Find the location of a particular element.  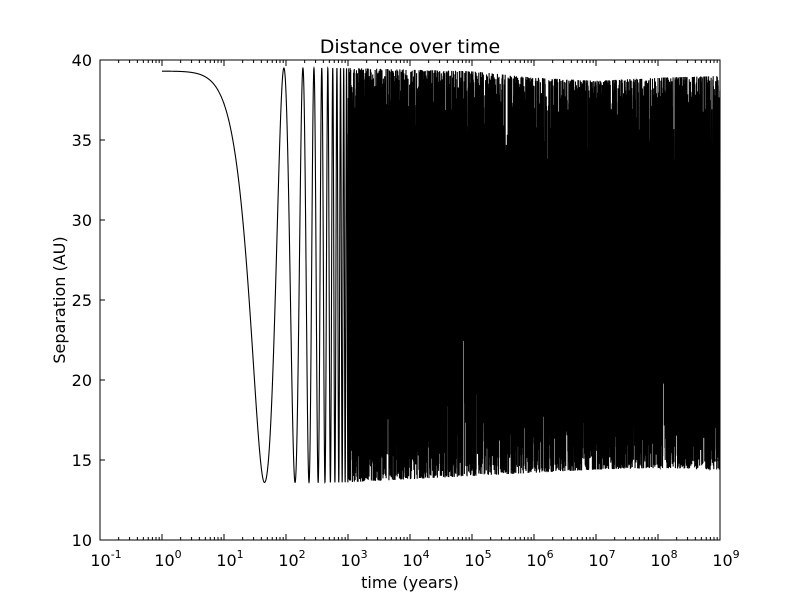

x-tick-label: 10⁷ is located at coordinates (601, 559).